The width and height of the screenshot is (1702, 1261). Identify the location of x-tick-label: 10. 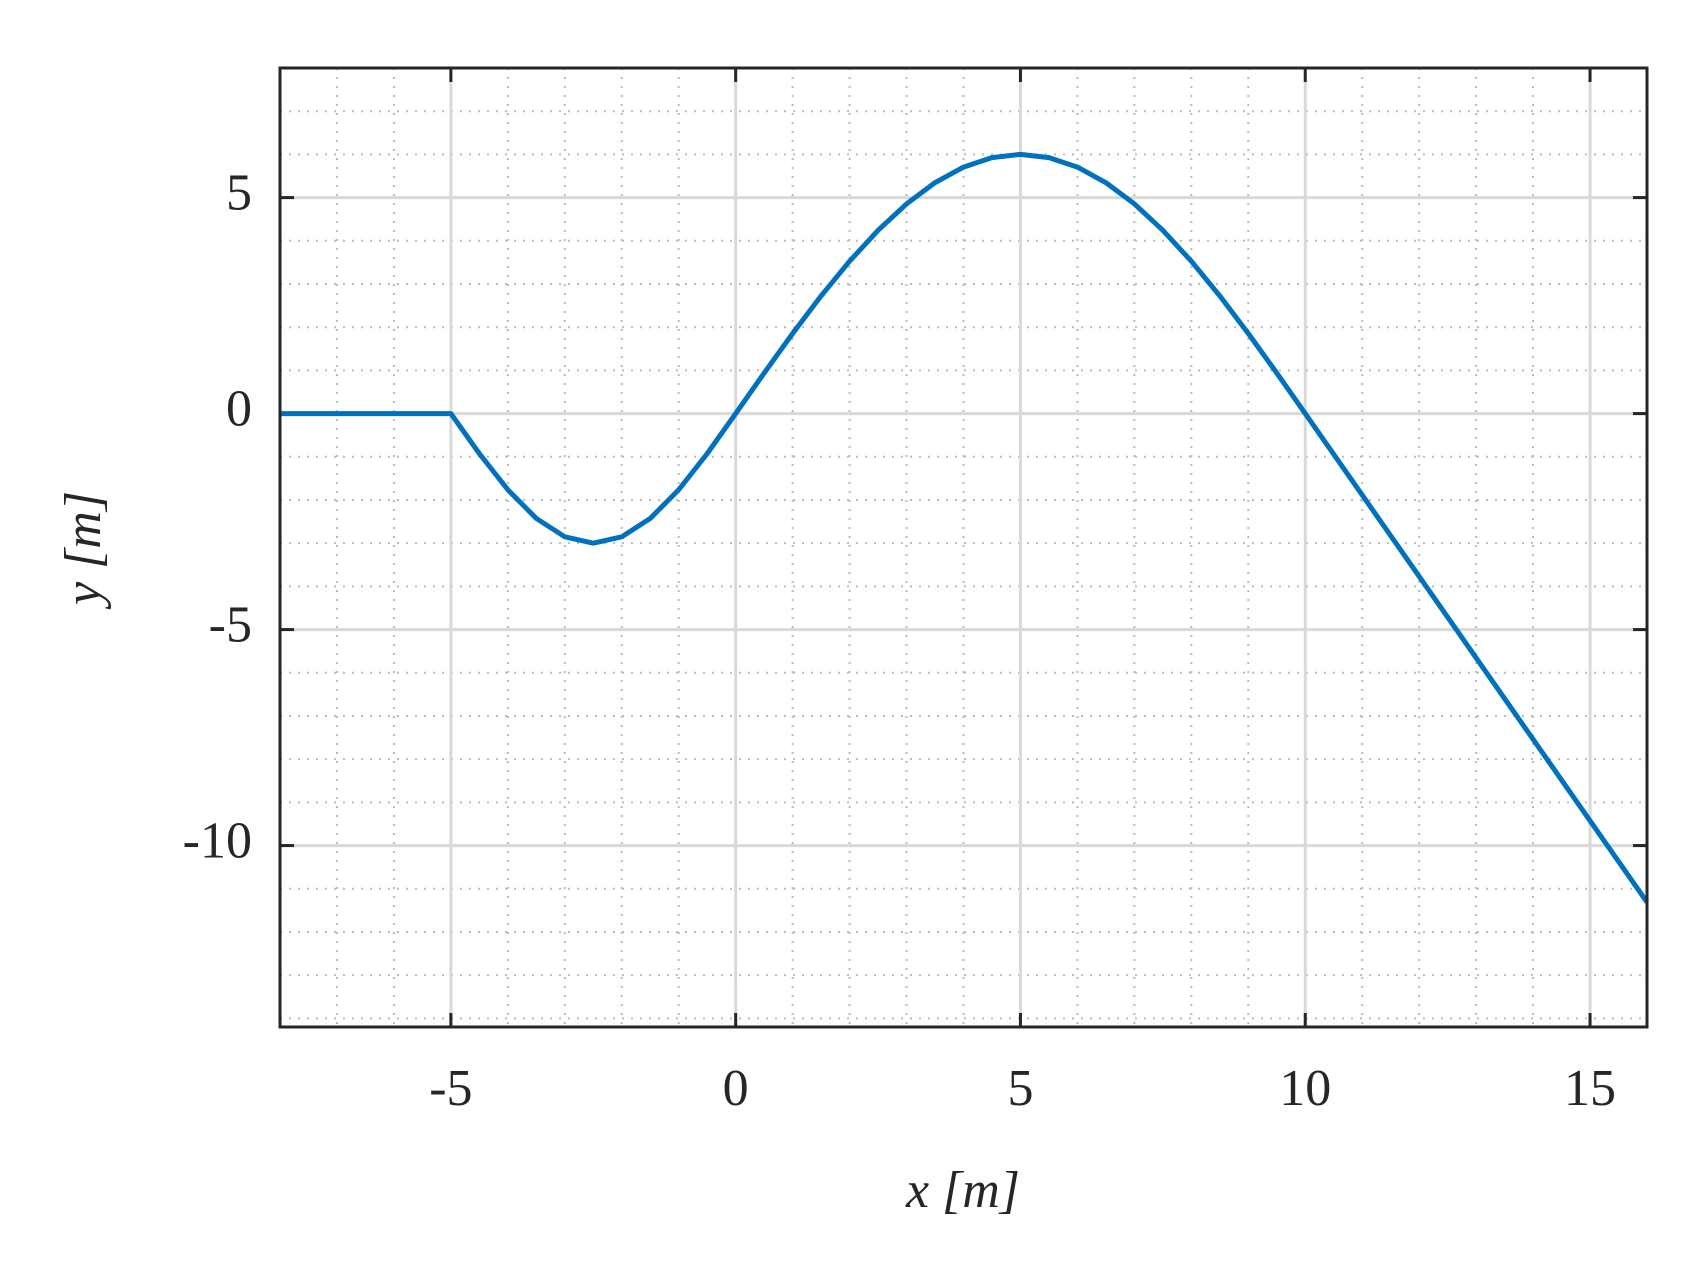
(1305, 1088).